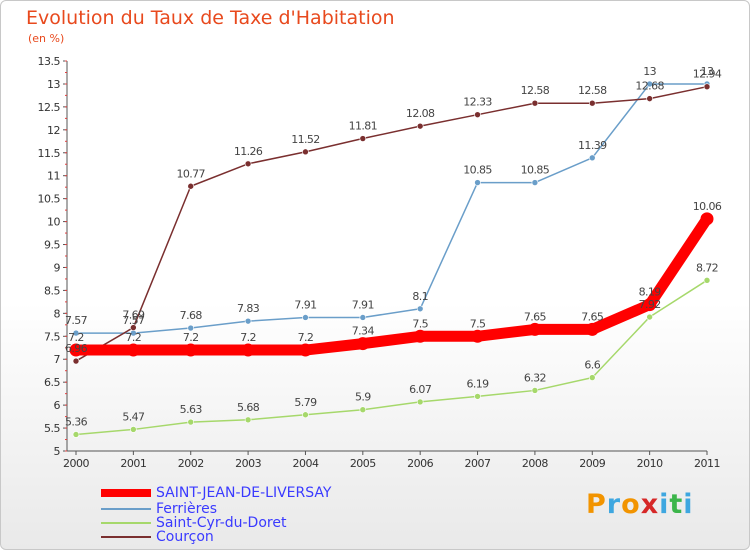  I want to click on x-tick-label: 2007, so click(478, 463).